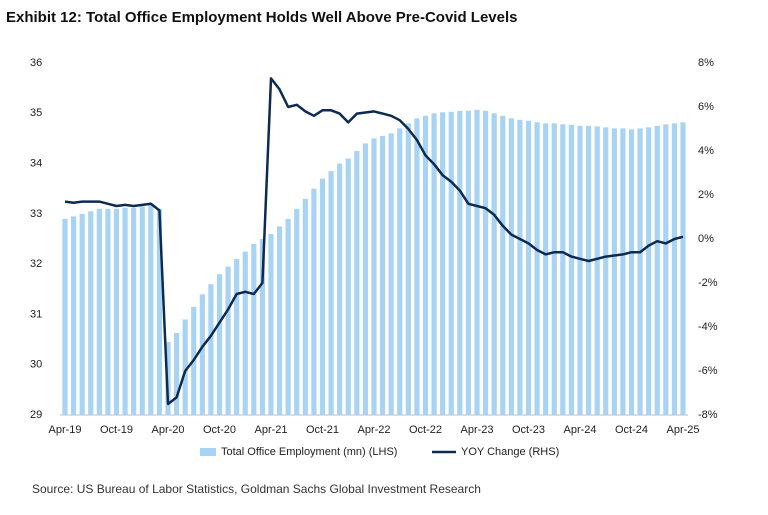  What do you see at coordinates (706, 151) in the screenshot?
I see `y2-tick-label: 4%` at bounding box center [706, 151].